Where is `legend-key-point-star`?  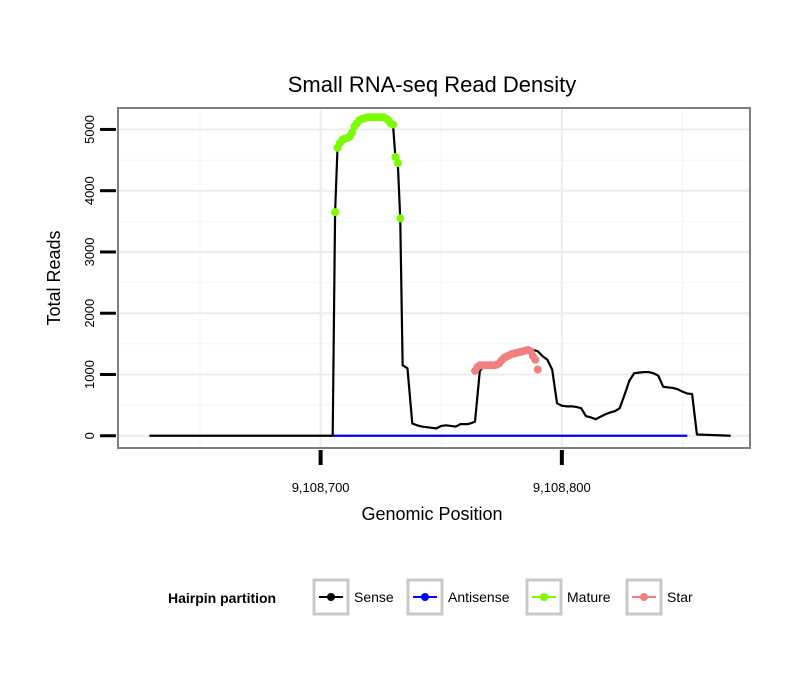
legend-key-point-star is located at coordinates (644, 597).